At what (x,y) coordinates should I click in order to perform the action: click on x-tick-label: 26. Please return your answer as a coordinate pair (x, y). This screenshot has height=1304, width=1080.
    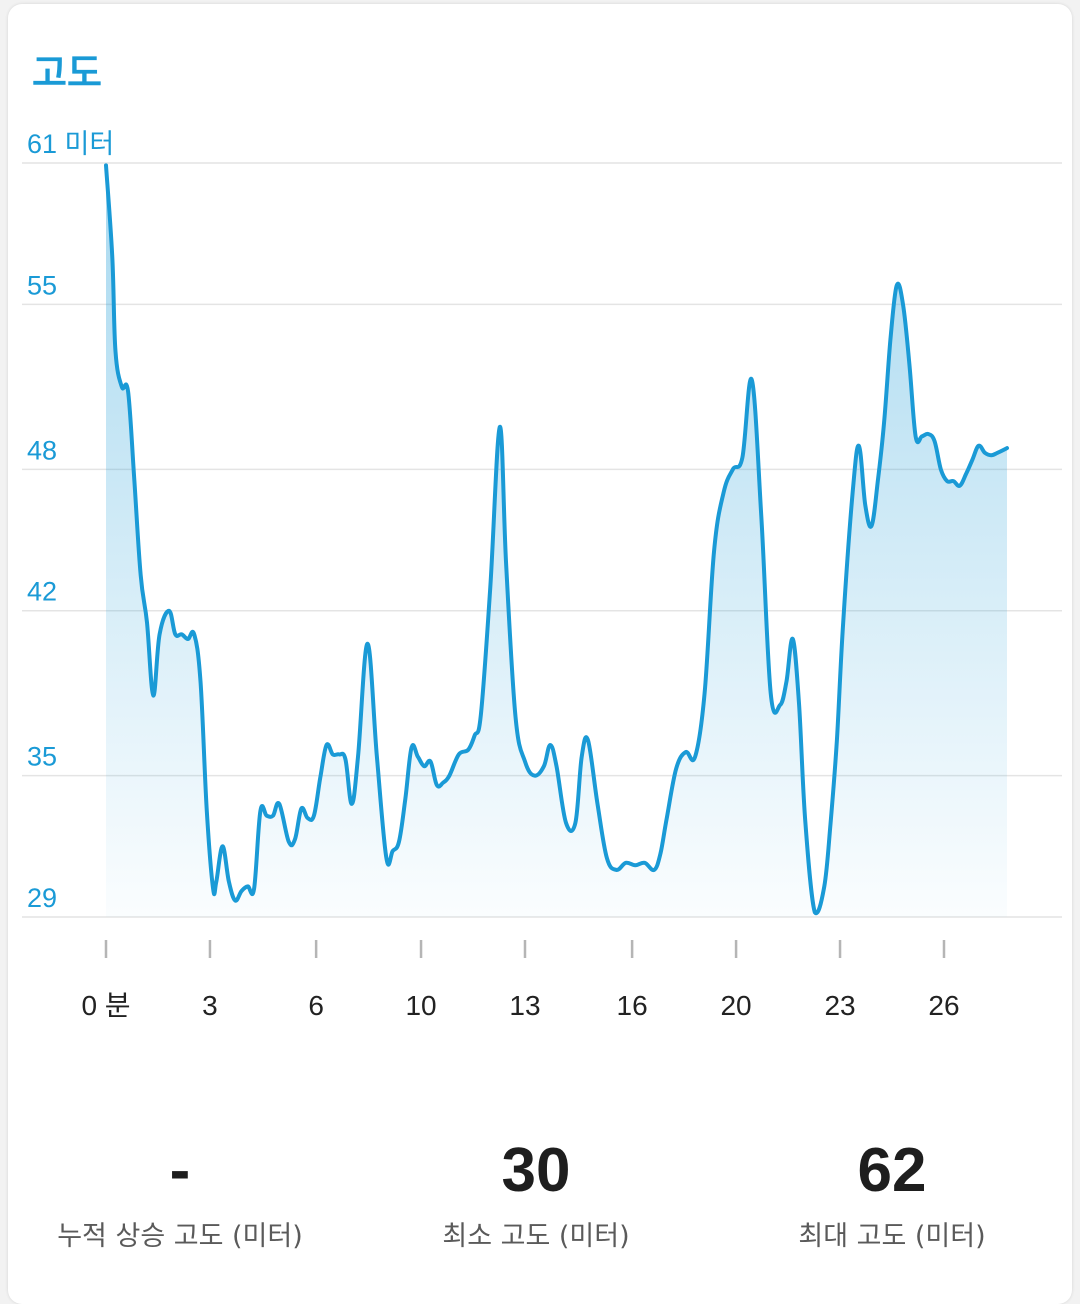
    Looking at the image, I should click on (943, 1005).